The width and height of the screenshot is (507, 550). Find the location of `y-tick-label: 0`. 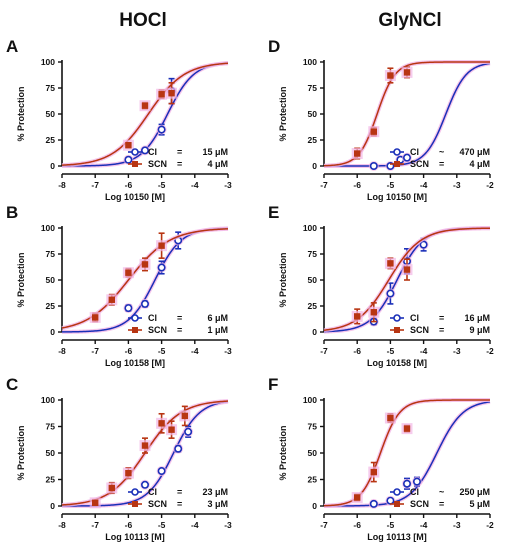

y-tick-label: 0 is located at coordinates (314, 506).